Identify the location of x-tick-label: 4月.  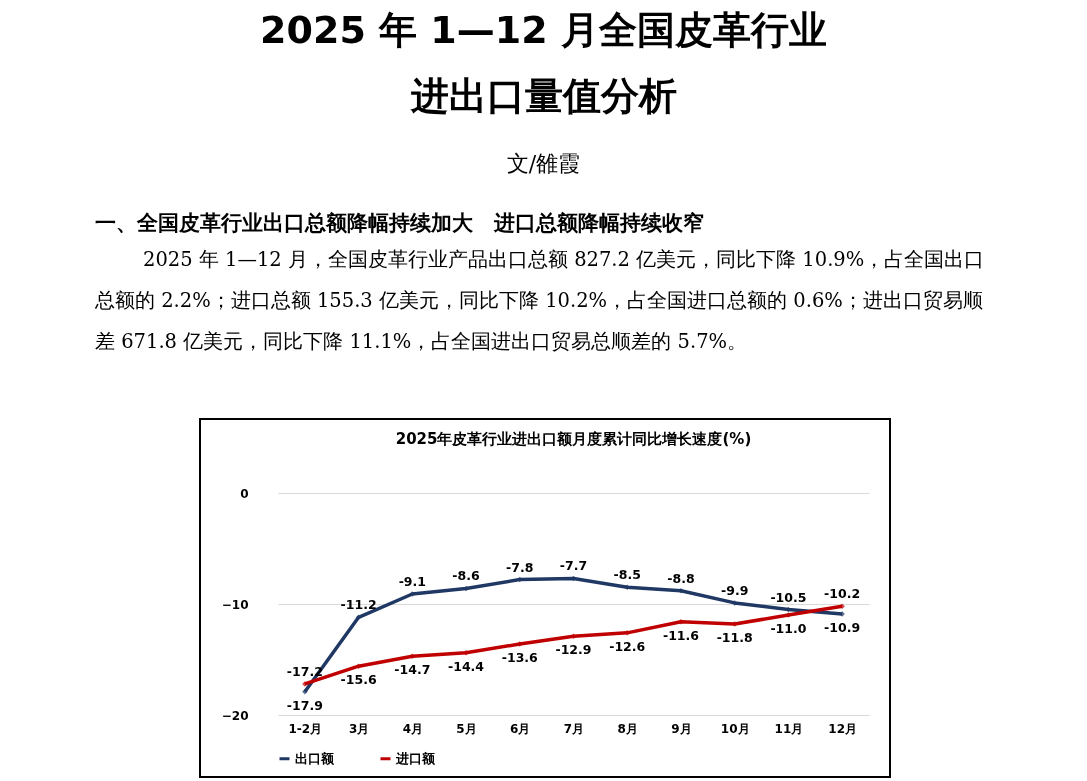
(412, 728).